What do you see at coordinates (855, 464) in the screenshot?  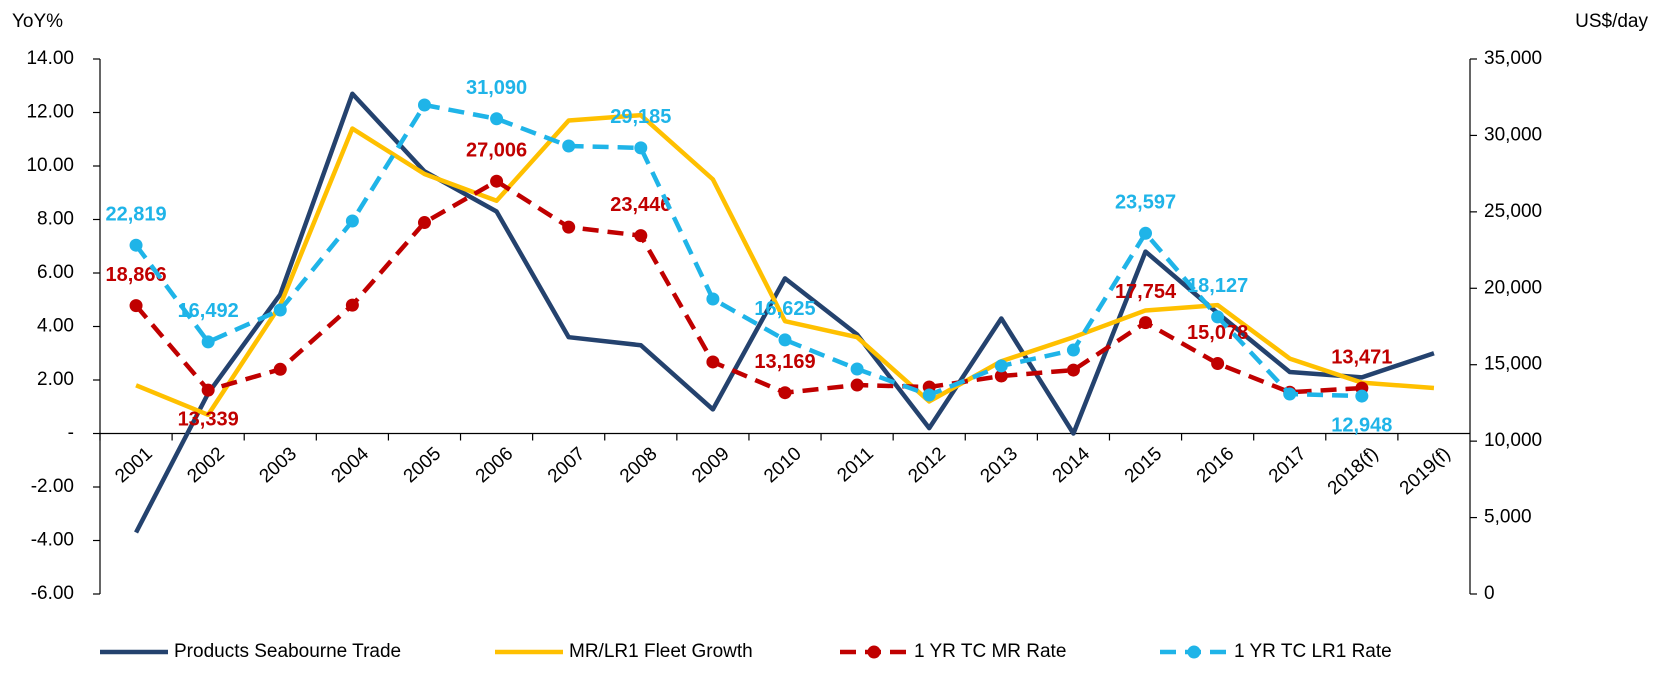 I see `x-tick-label: 2011` at bounding box center [855, 464].